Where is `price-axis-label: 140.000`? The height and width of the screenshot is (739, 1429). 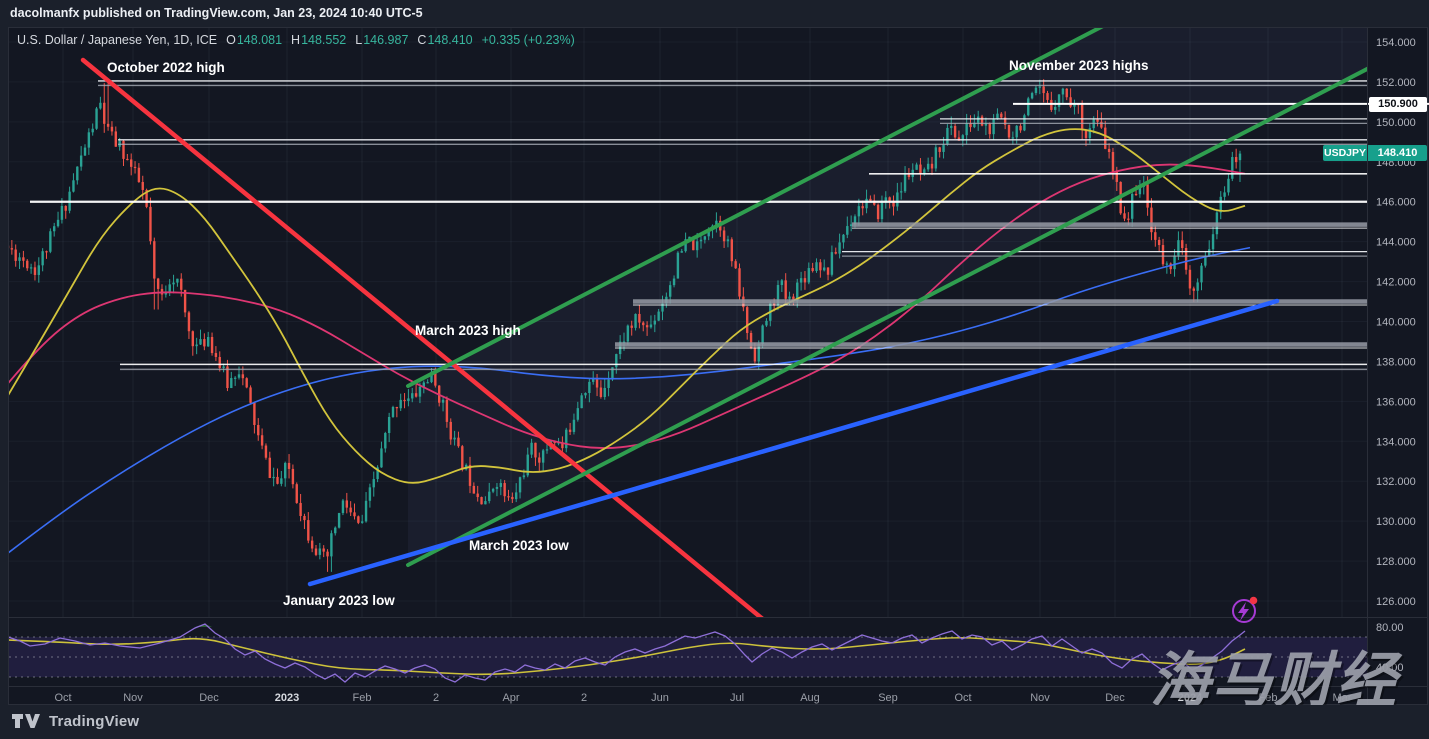
price-axis-label: 140.000 is located at coordinates (1396, 323).